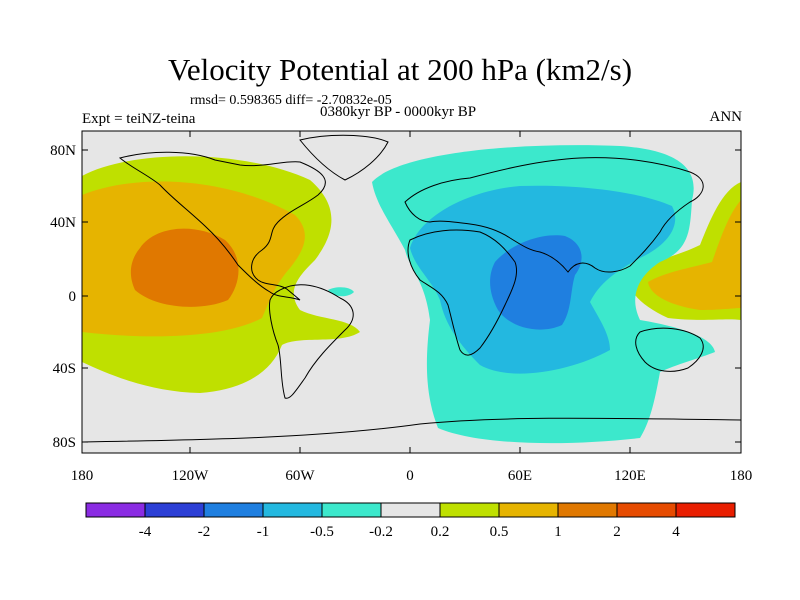 This screenshot has height=600, width=800. What do you see at coordinates (462, 292) in the screenshot?
I see `africa-coast` at bounding box center [462, 292].